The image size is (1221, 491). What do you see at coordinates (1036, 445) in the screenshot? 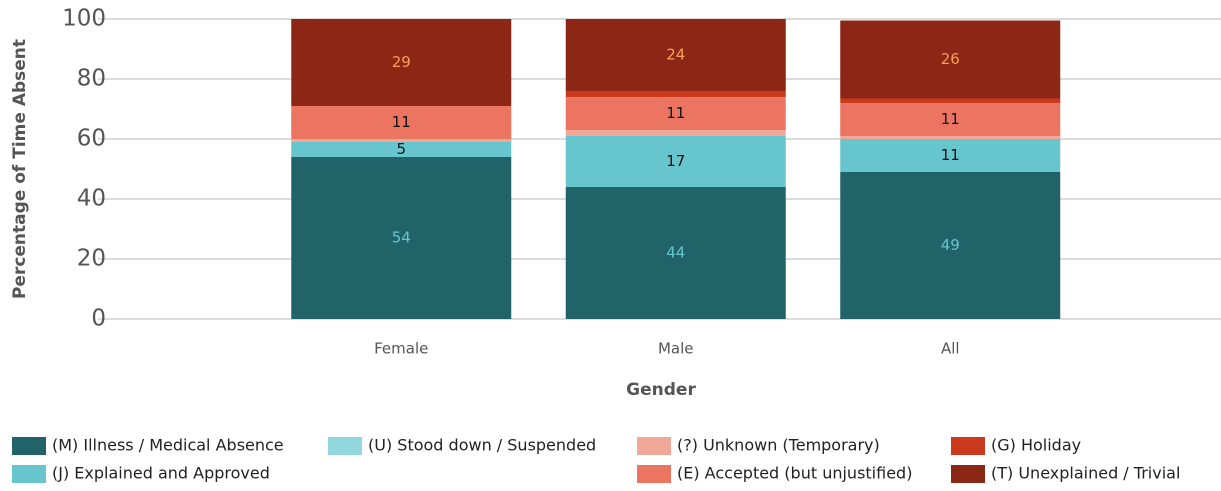
I see `legend-label: (G) Holiday` at bounding box center [1036, 445].